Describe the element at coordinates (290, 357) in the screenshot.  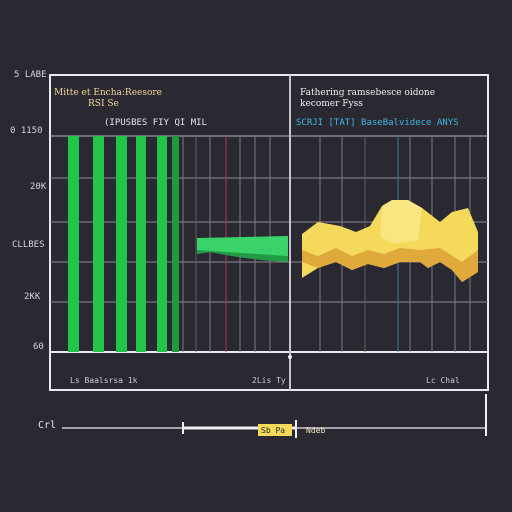
I see `divider-tick` at that location.